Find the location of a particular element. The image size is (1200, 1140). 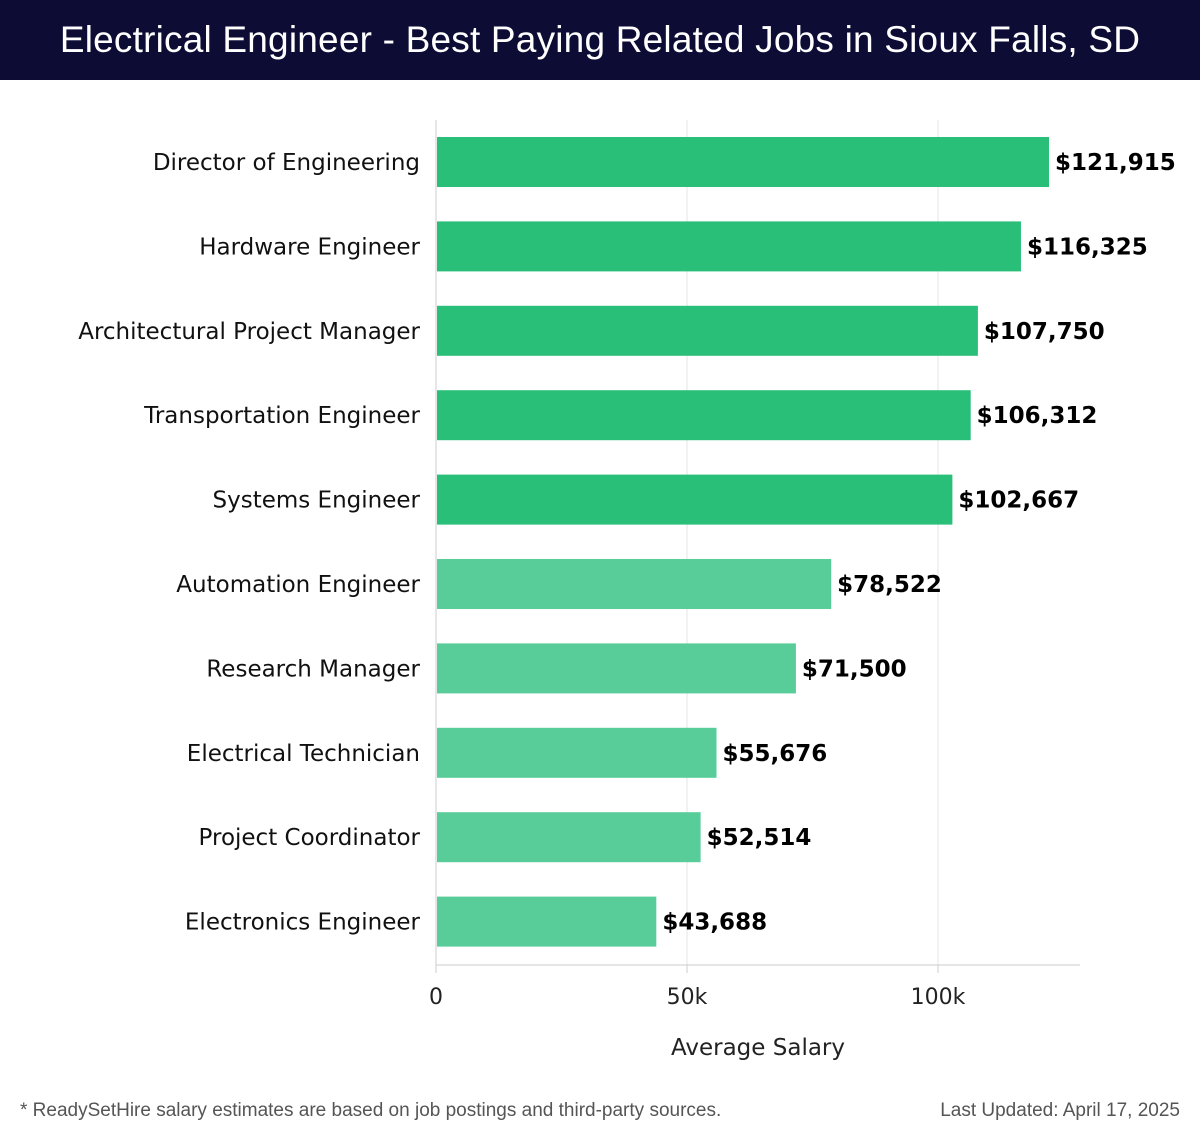

value-label: $55,676 is located at coordinates (774, 754).